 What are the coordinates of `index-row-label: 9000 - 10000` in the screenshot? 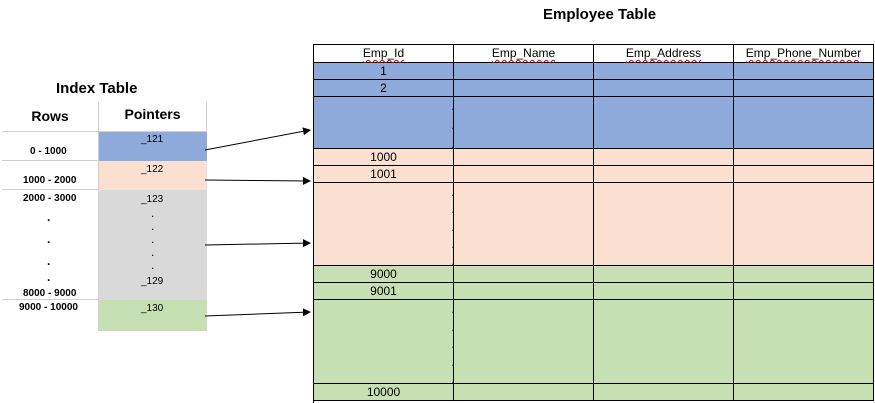 It's located at (50, 315).